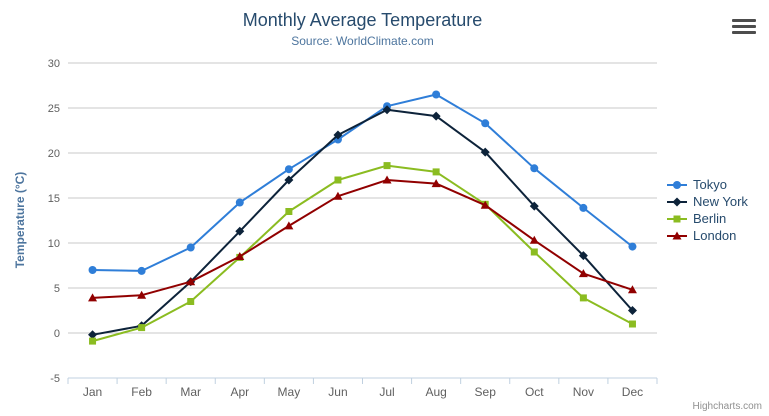 This screenshot has height=416, width=769. I want to click on y-tick-label: -5, so click(55, 379).